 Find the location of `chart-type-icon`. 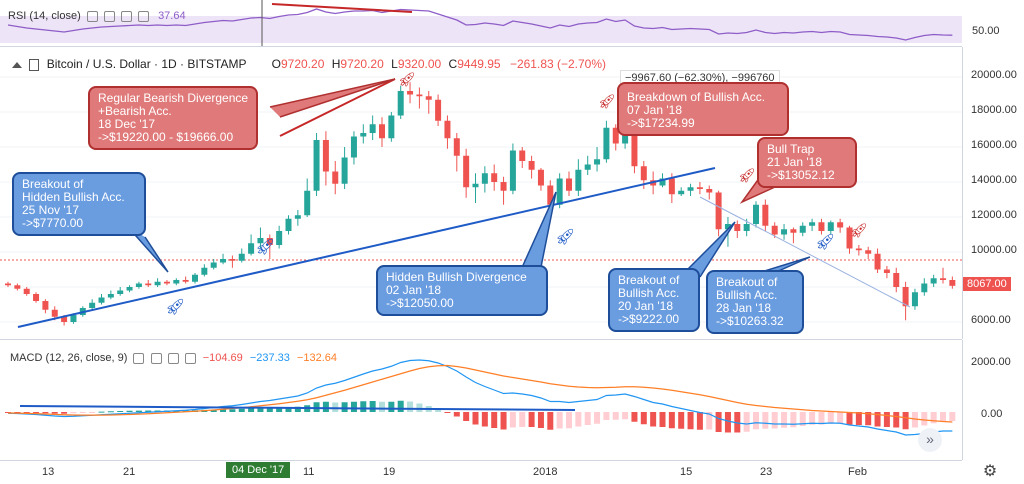

chart-type-icon is located at coordinates (34, 64).